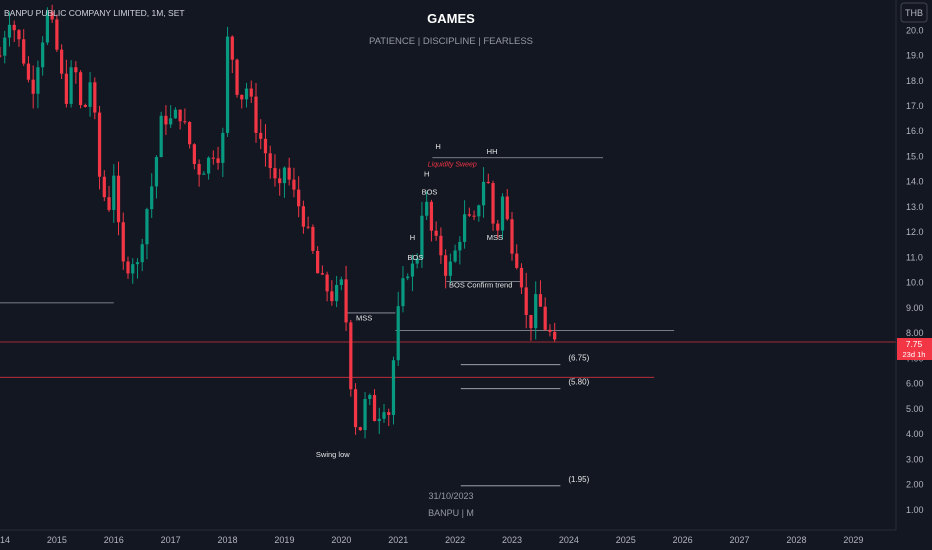 This screenshot has height=550, width=932. I want to click on currency-button: THB, so click(914, 12).